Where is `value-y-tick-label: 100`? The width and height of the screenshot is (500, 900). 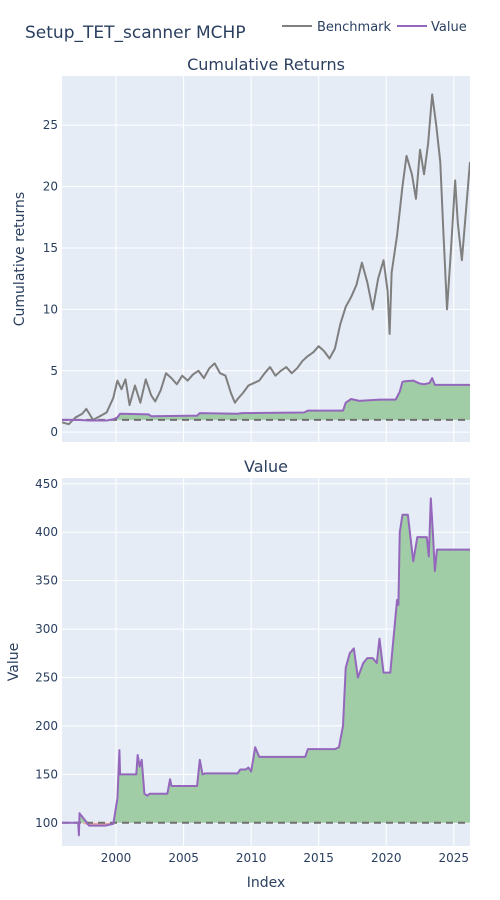
value-y-tick-label: 100 is located at coordinates (46, 823).